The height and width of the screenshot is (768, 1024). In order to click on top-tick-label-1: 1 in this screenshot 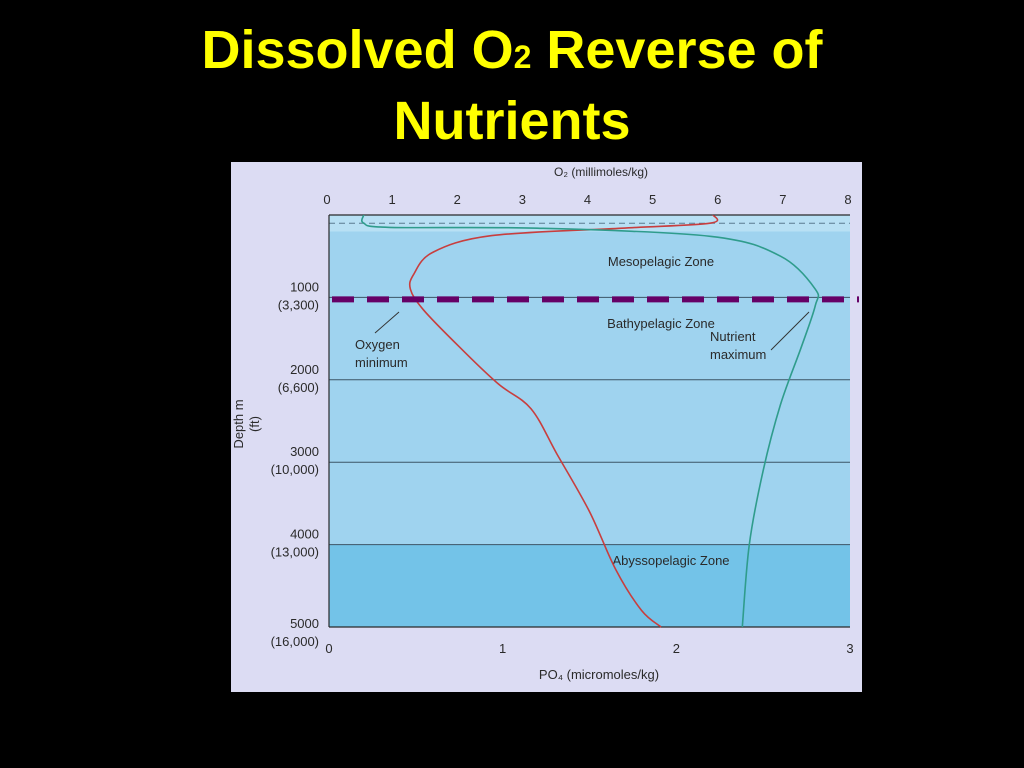, I will do `click(392, 199)`.